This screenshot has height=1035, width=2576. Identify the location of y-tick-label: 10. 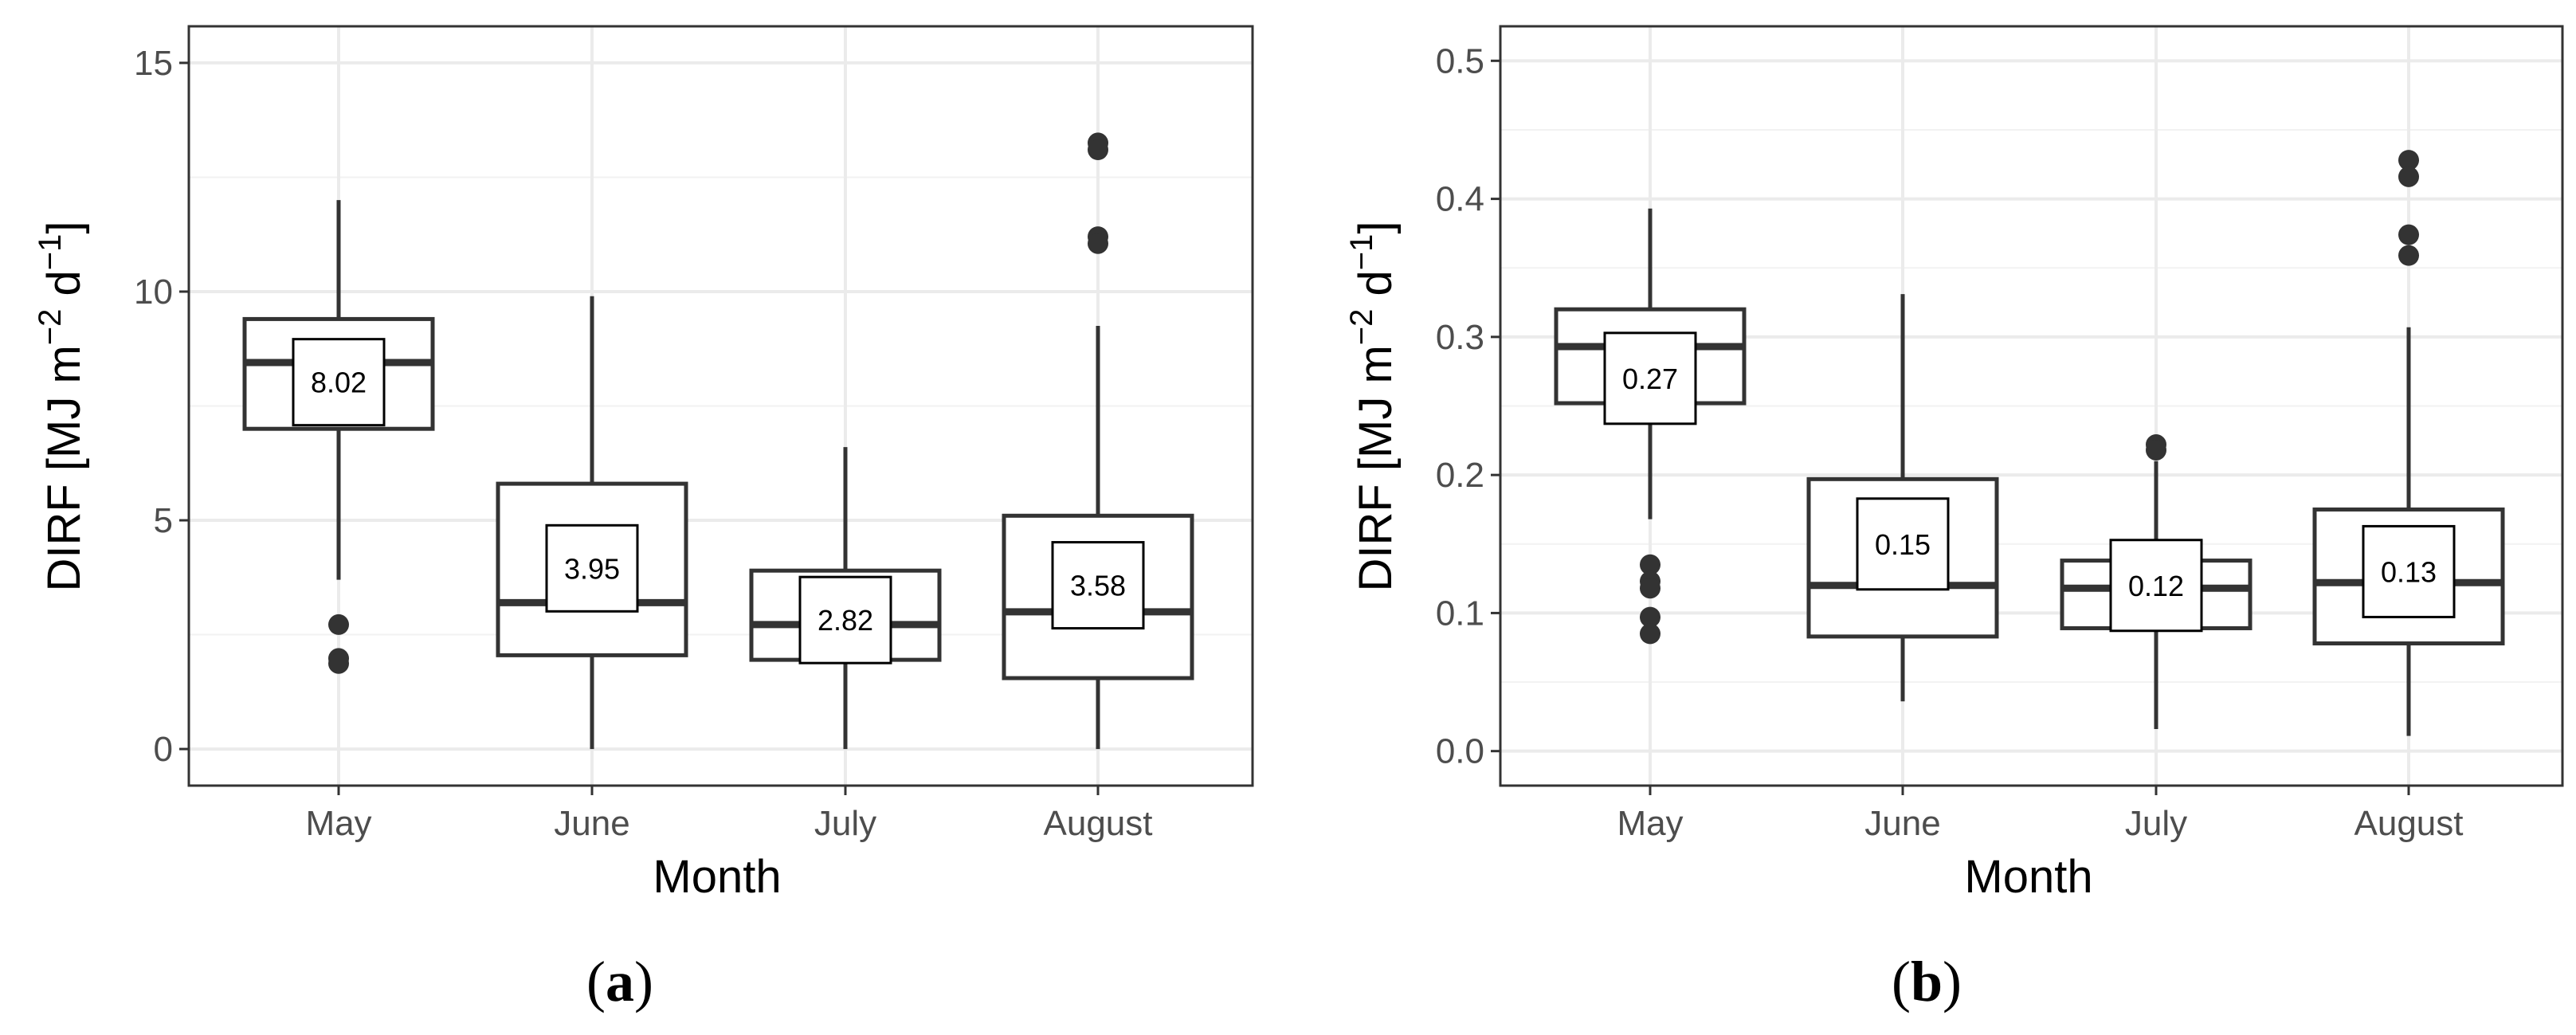
(153, 292).